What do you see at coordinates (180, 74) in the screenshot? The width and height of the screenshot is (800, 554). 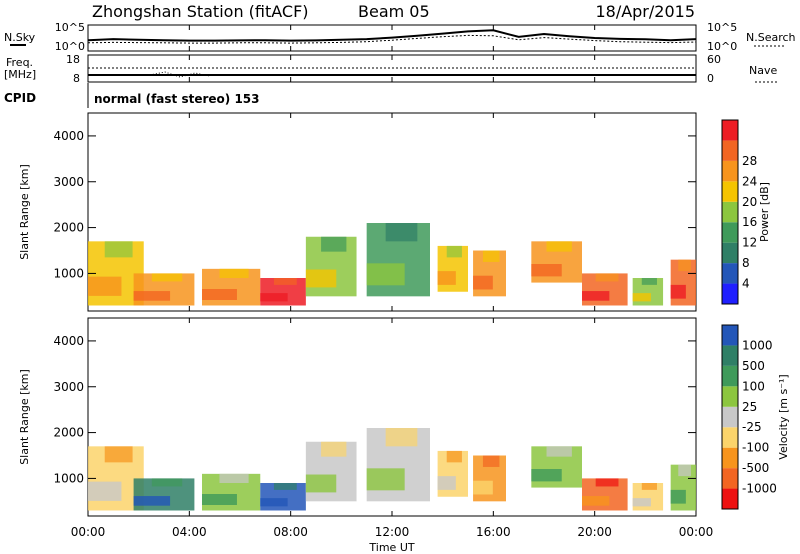 I see `freq-spike-mark` at bounding box center [180, 74].